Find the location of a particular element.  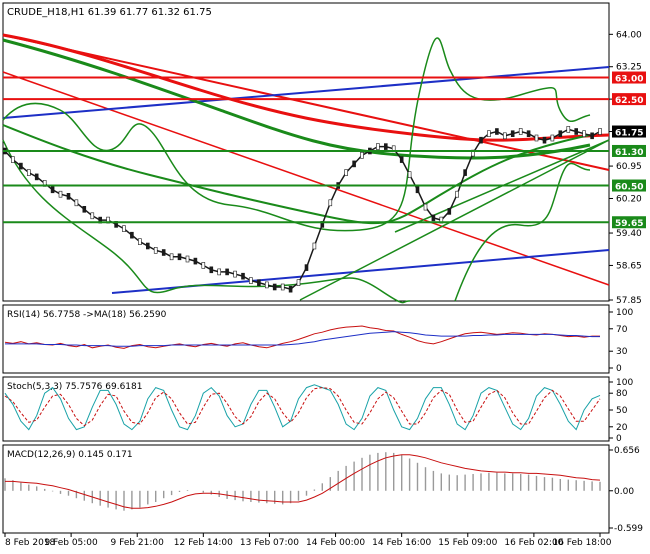

main-header: CRUDE_H18,H1 61.39 61.77 61.32 61.75 is located at coordinates (109, 12).